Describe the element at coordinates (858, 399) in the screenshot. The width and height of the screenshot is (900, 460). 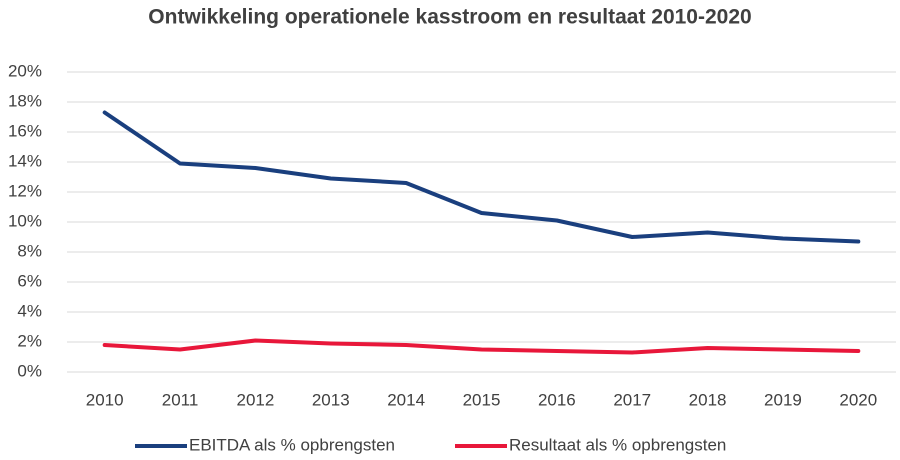
I see `x-tick-label: 2020` at that location.